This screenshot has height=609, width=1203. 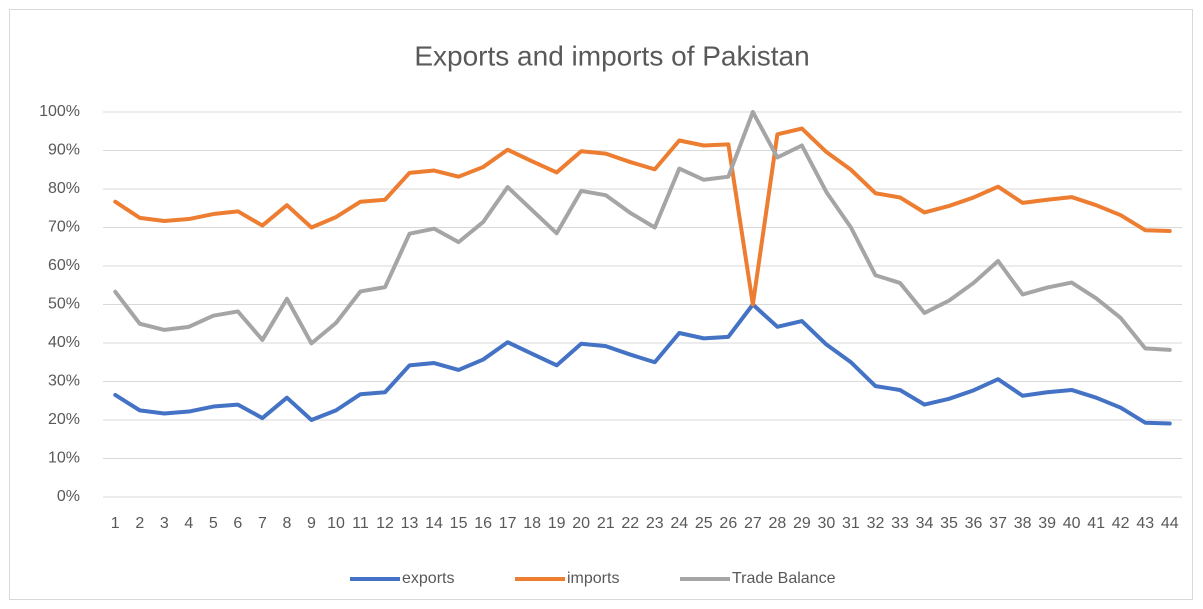 What do you see at coordinates (581, 523) in the screenshot?
I see `x-tick-label: 20` at bounding box center [581, 523].